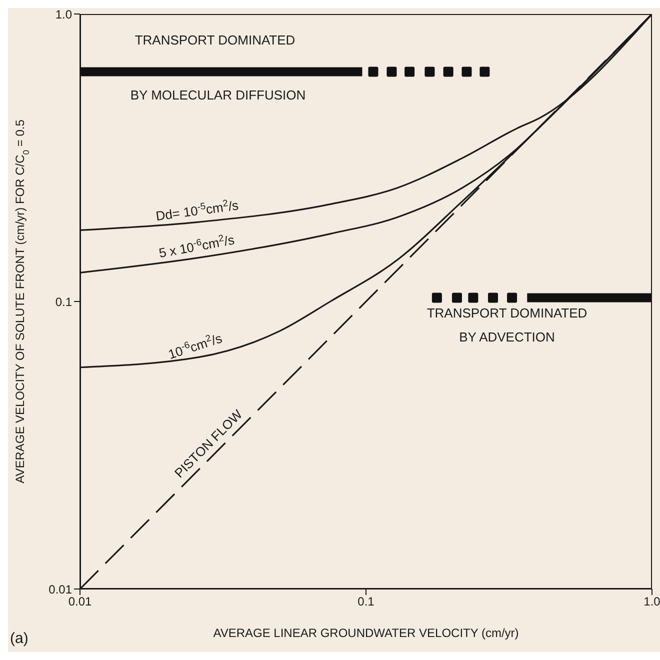  What do you see at coordinates (366, 601) in the screenshot?
I see `x-tick-label: 0.1` at bounding box center [366, 601].